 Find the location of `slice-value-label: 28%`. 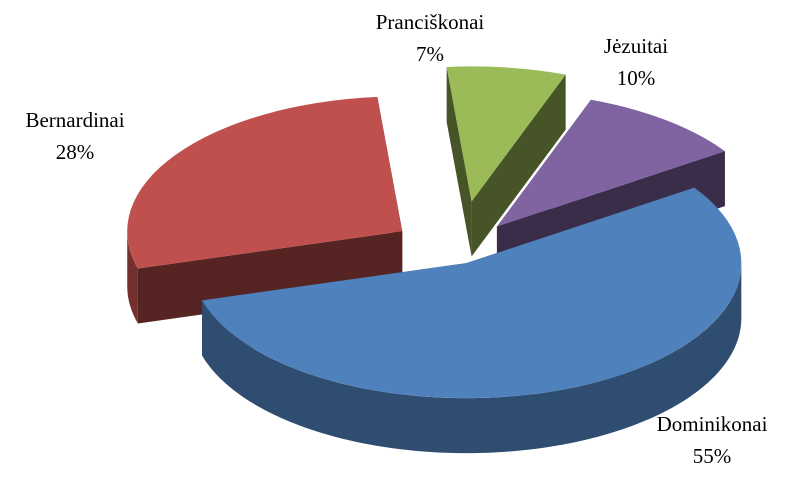

slice-value-label: 28% is located at coordinates (75, 152).